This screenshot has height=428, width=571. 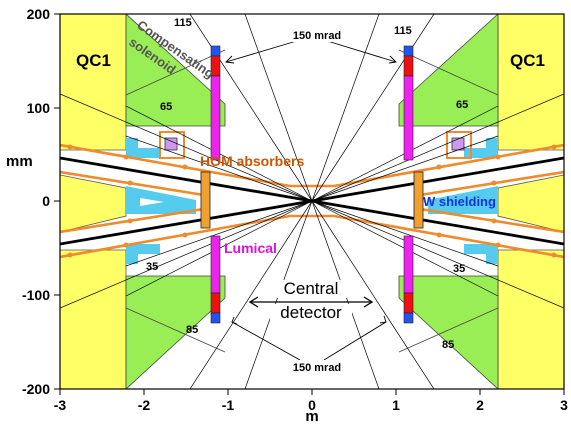 I want to click on y-tick-label: -100, so click(x=36, y=295).